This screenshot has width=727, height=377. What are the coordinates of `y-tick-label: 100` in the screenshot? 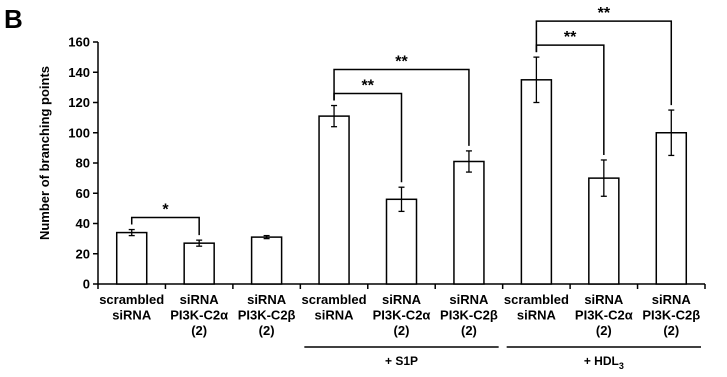 It's located at (79, 132).